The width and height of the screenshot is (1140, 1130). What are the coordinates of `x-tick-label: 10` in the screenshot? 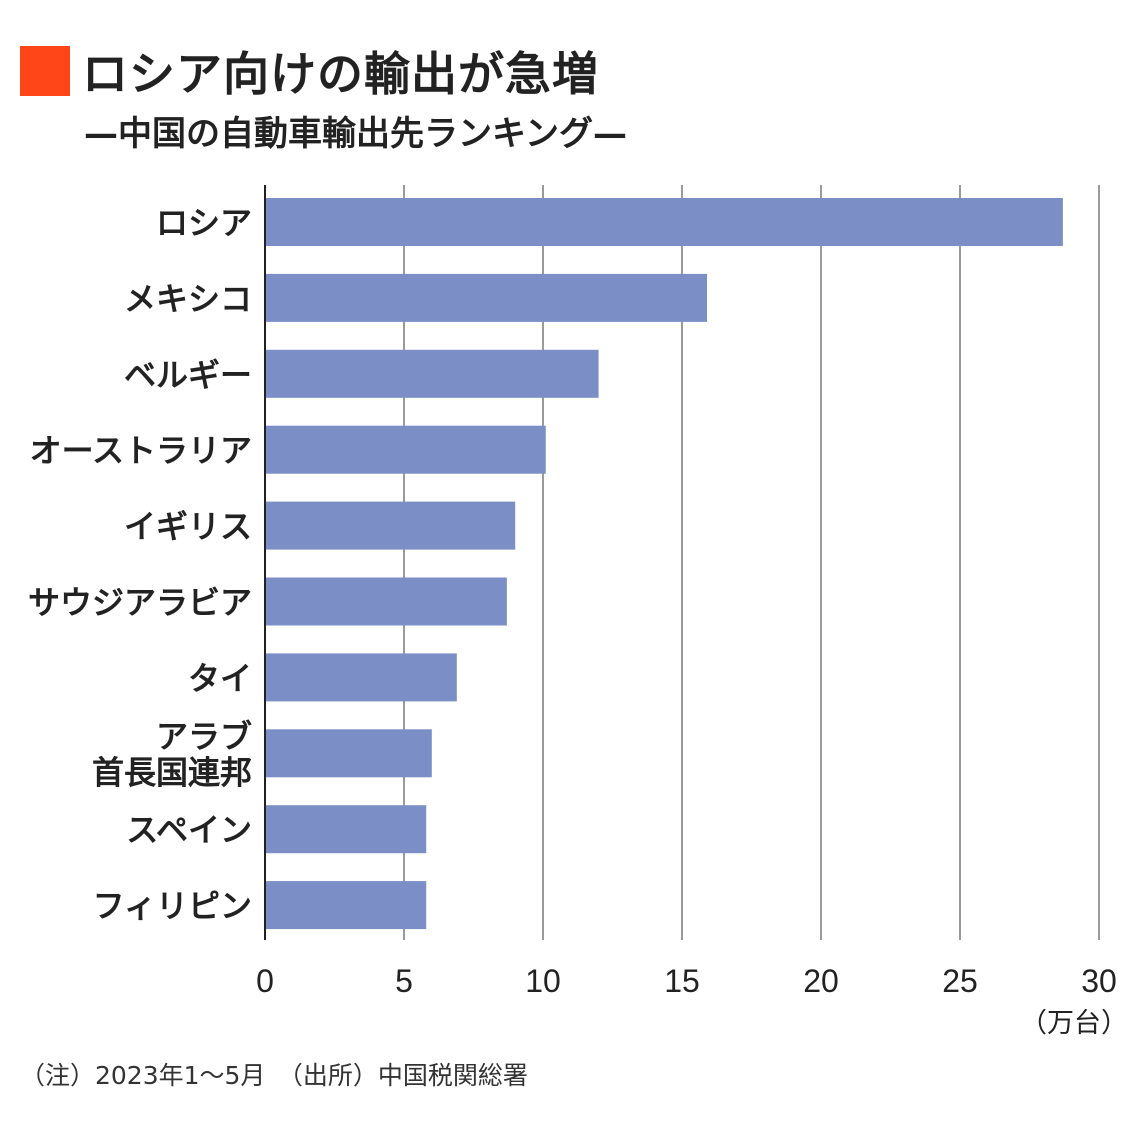 It's located at (543, 981).